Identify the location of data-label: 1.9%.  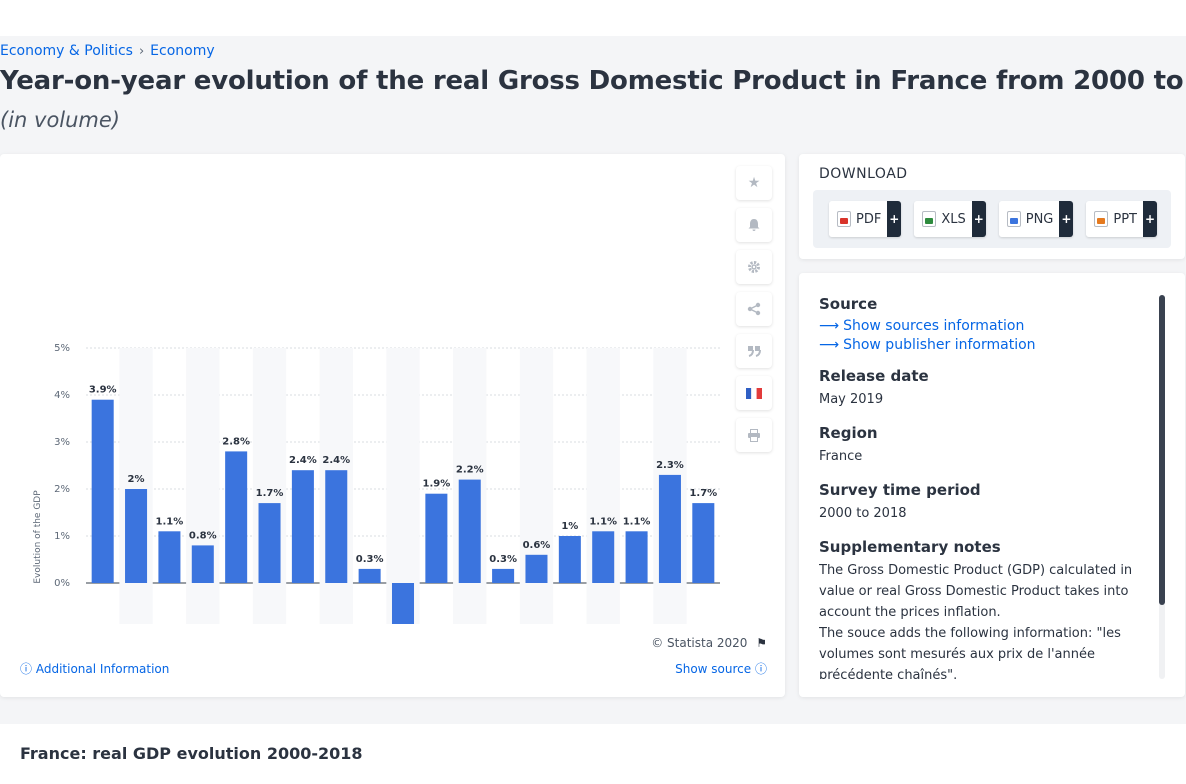
(437, 484).